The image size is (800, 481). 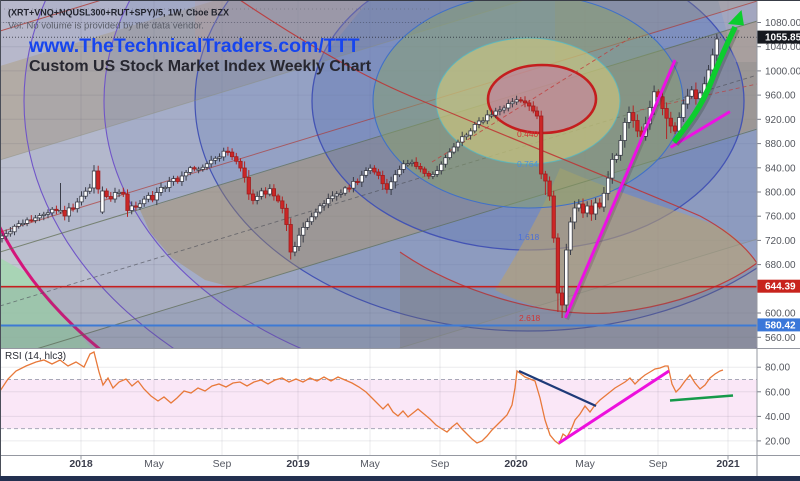 I want to click on svg-text: 644.39, so click(x=780, y=287).